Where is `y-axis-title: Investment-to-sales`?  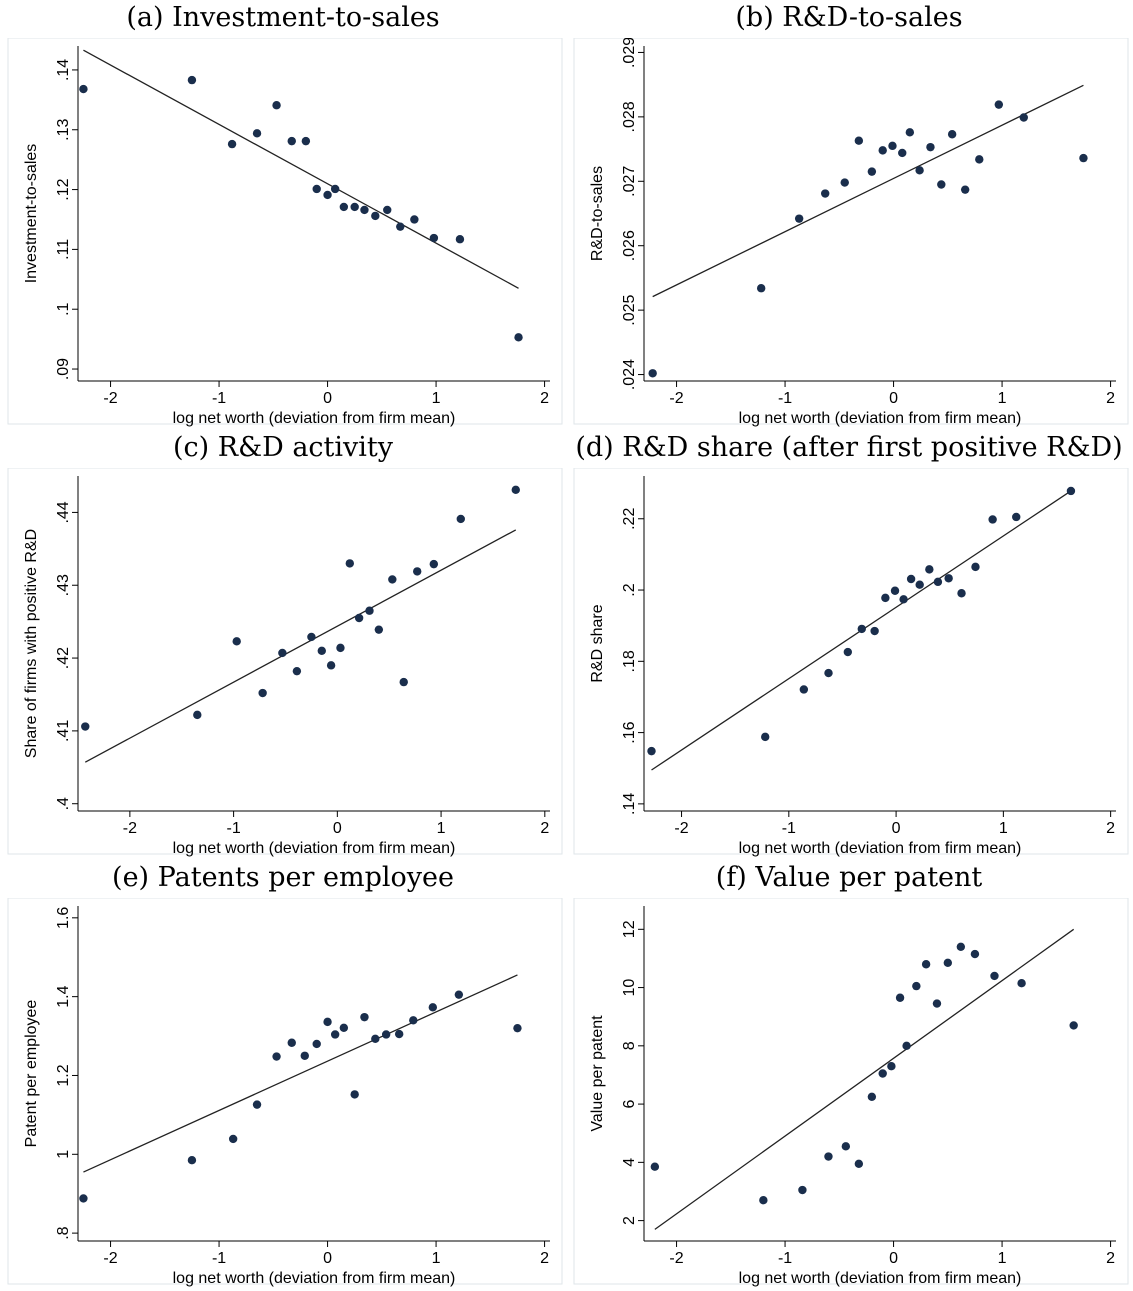 y-axis-title: Investment-to-sales is located at coordinates (31, 214).